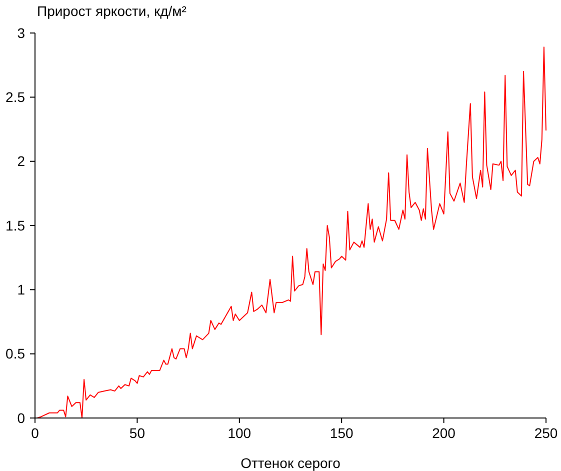 Image resolution: width=561 pixels, height=471 pixels. I want to click on x-tick-label: 200, so click(444, 433).